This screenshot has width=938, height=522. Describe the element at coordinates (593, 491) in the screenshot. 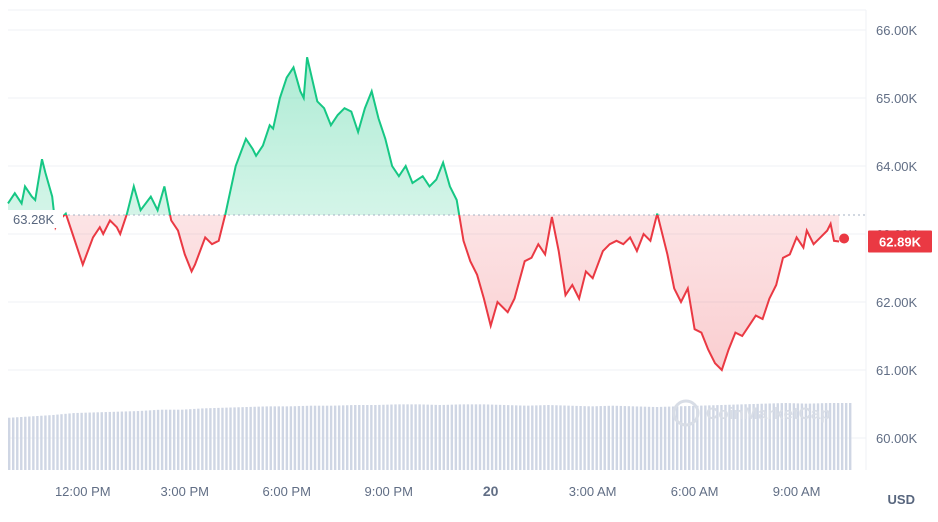

I see `x-tick-label: 3:00 AM` at that location.